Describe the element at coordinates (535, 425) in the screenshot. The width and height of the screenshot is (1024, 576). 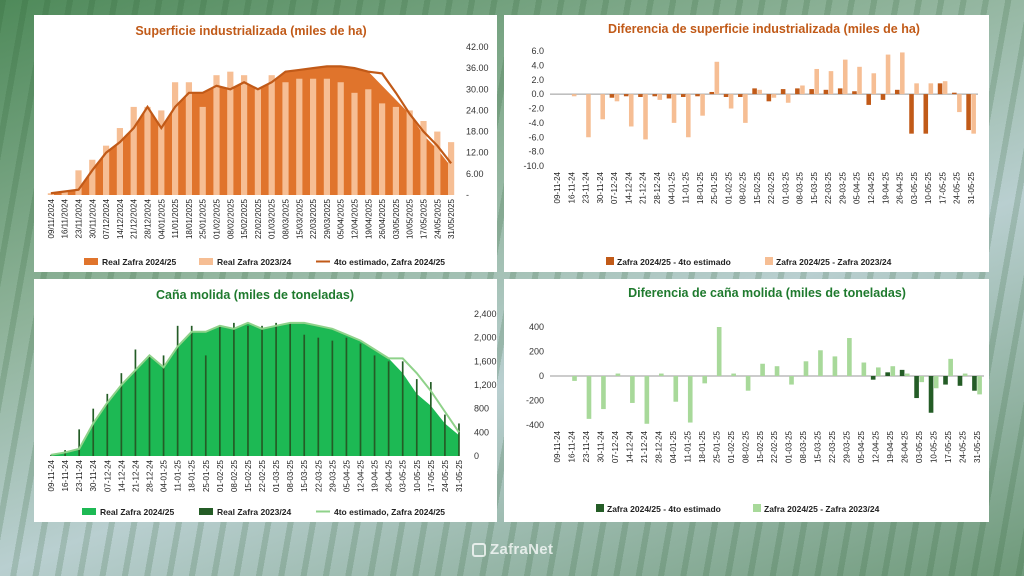
I see `y-tick-label: -400` at that location.